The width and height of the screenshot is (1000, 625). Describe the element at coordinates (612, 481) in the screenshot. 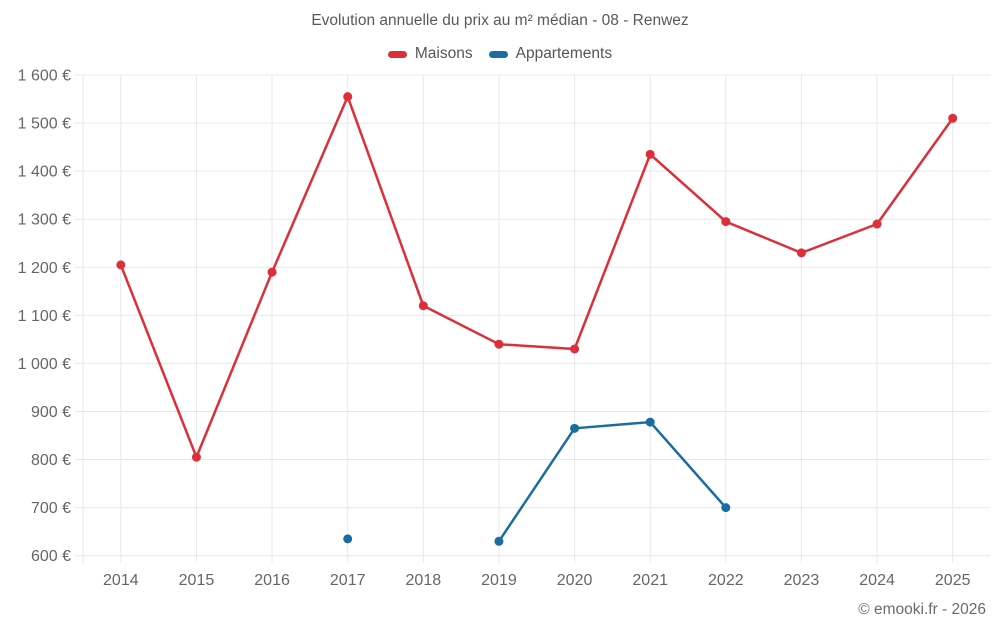

I see `series-line` at that location.